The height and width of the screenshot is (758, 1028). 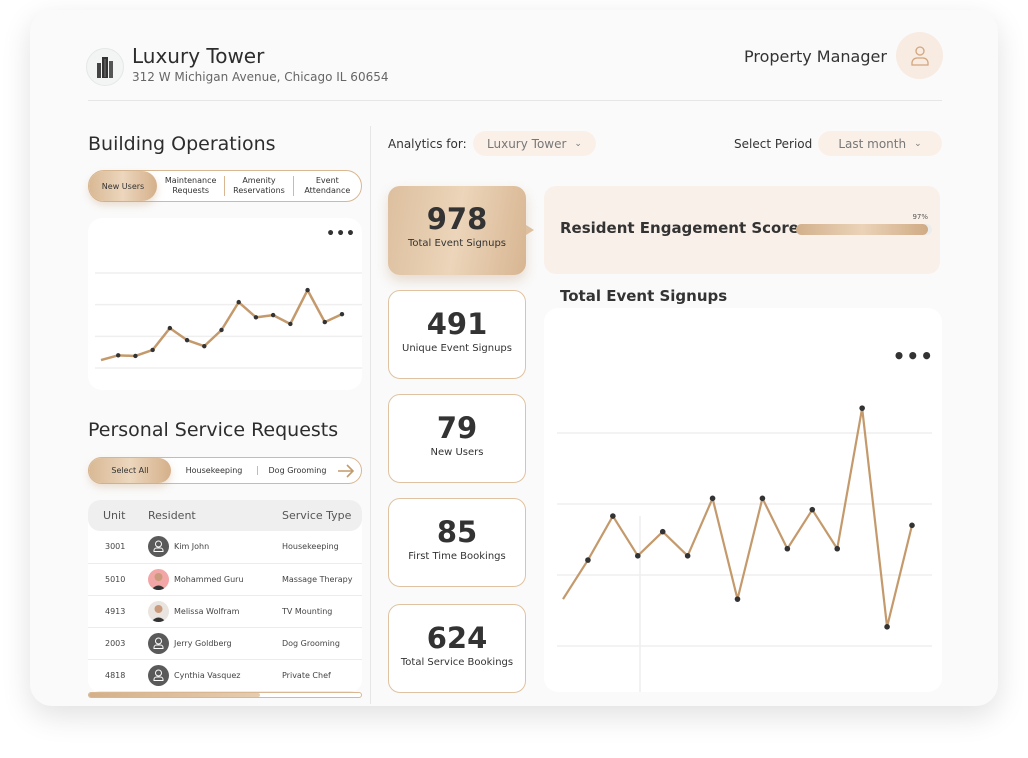 I want to click on property-title: Luxury Tower, so click(x=198, y=56).